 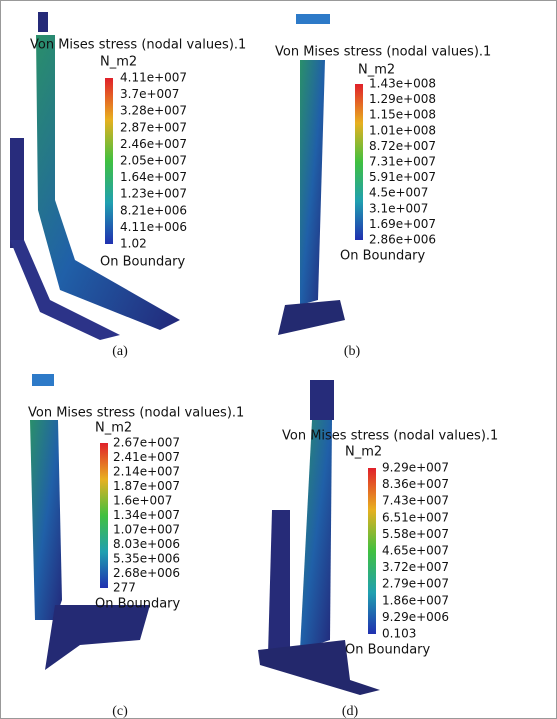 What do you see at coordinates (319, 537) in the screenshot?
I see `model-d` at bounding box center [319, 537].